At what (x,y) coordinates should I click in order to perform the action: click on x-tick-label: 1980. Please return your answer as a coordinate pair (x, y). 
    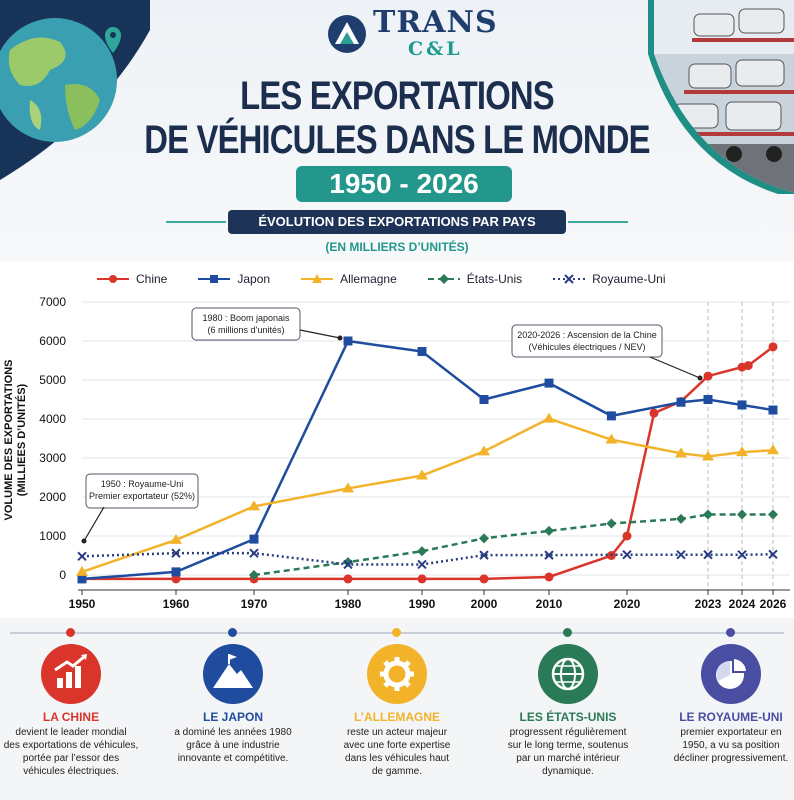
    Looking at the image, I should click on (348, 604).